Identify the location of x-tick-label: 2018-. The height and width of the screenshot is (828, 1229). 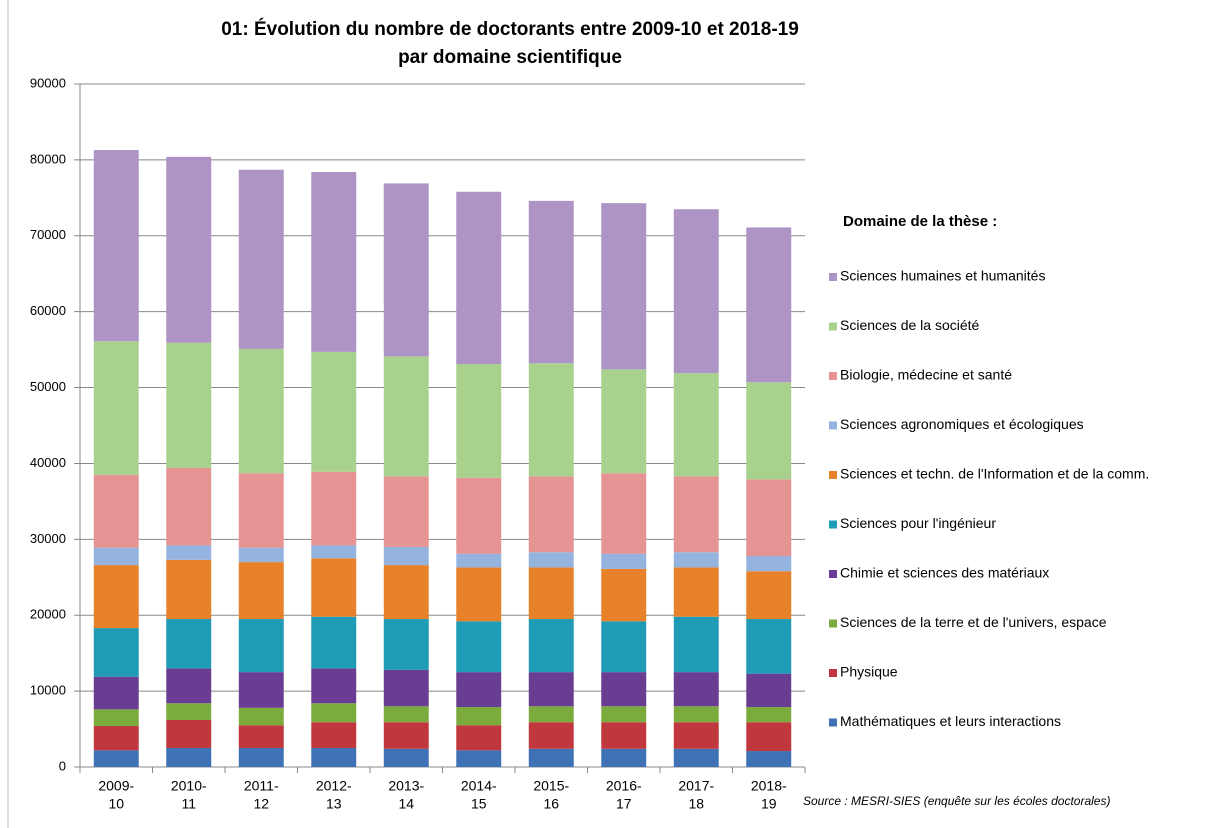
(769, 786).